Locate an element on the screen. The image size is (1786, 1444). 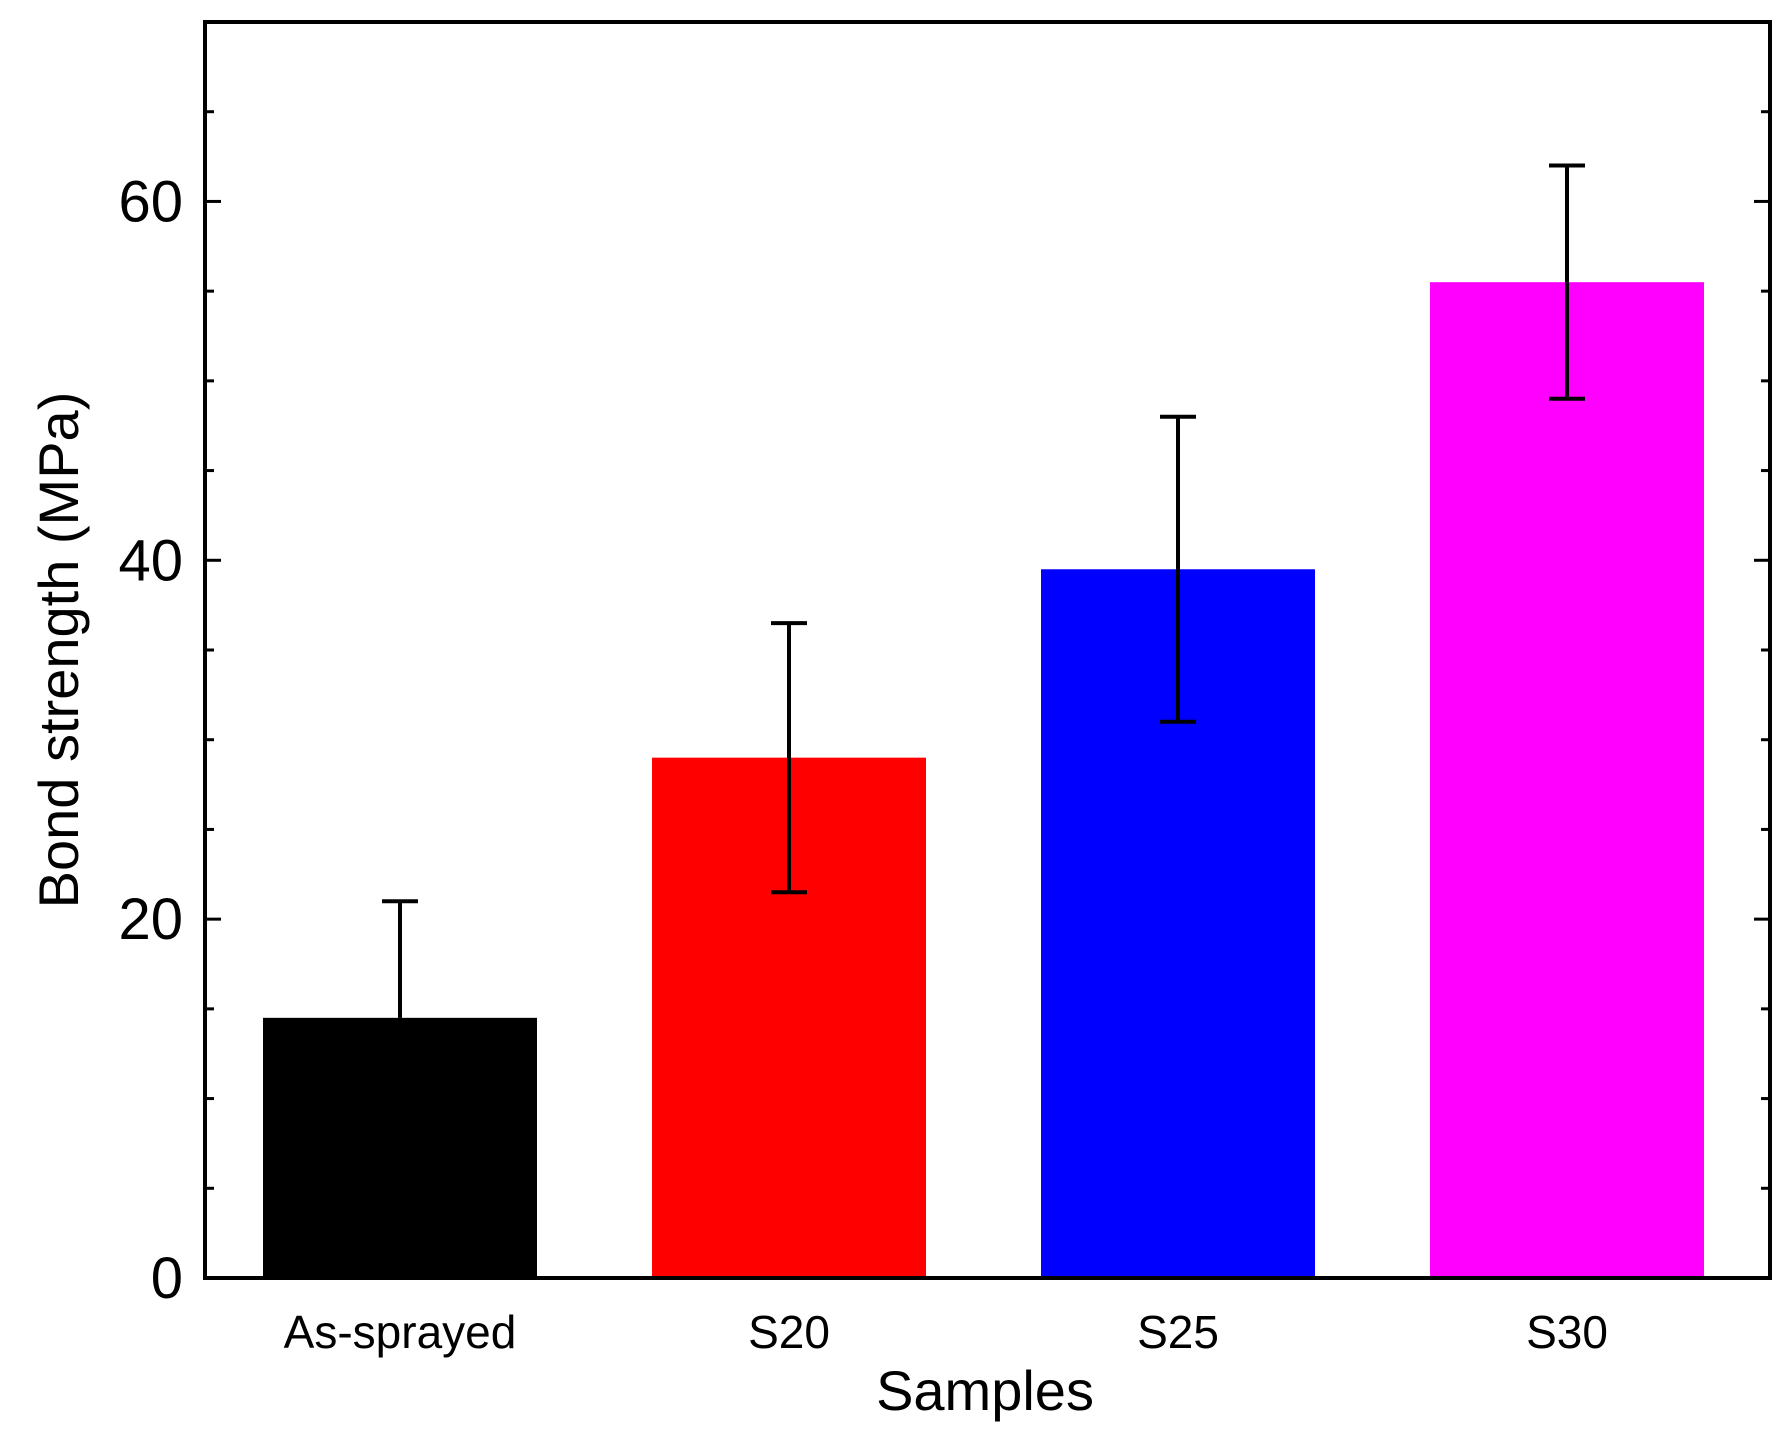
x-axis-category-labels: As-sprayed S20 S25 S30 is located at coordinates (946, 1332).